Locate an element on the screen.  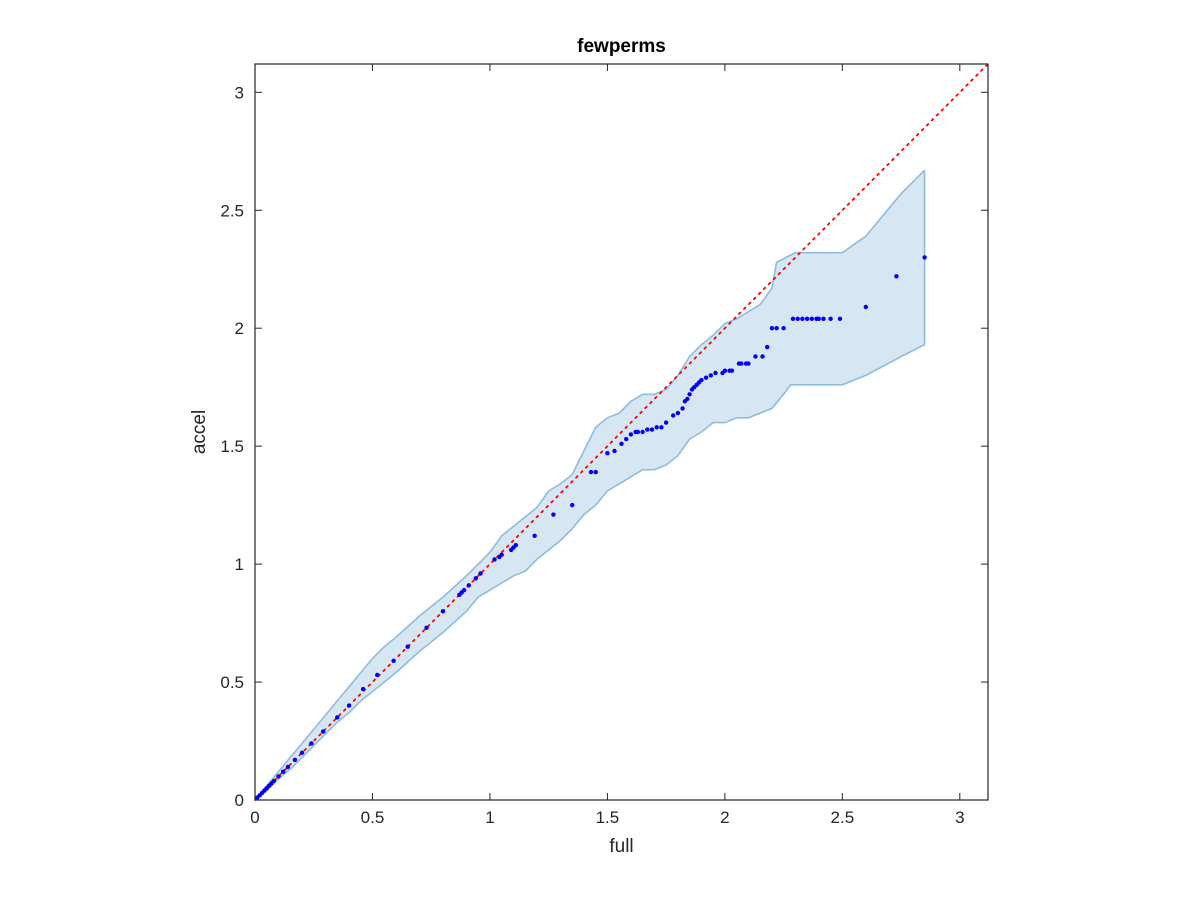
y-axis-label: accel is located at coordinates (199, 432).